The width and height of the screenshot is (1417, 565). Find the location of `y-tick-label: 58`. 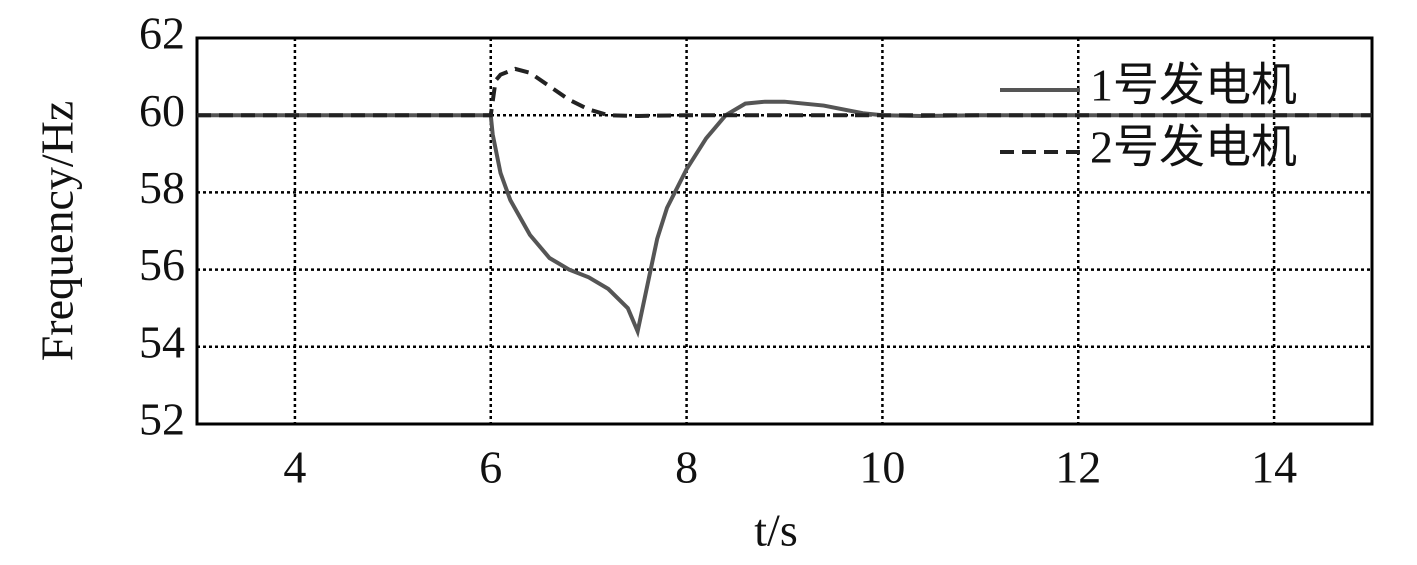

y-tick-label: 58 is located at coordinates (162, 187).